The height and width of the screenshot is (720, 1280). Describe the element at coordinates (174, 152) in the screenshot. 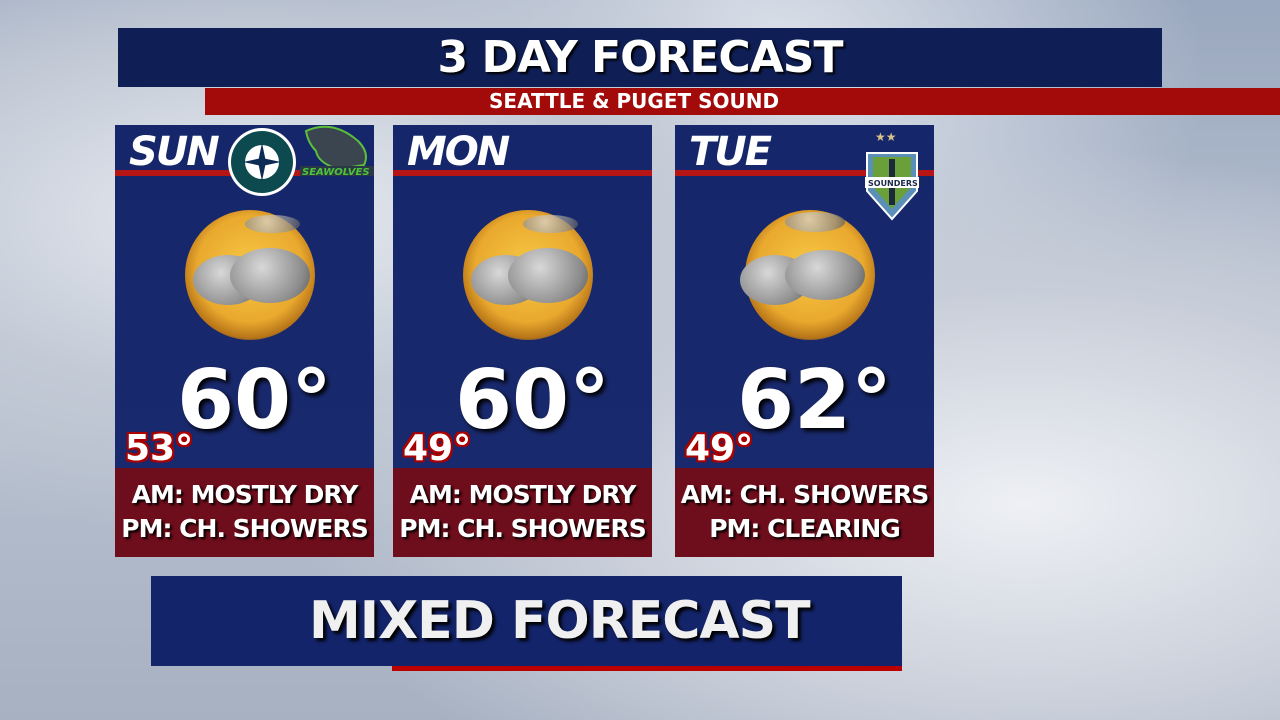

I see `day-label: SUN` at that location.